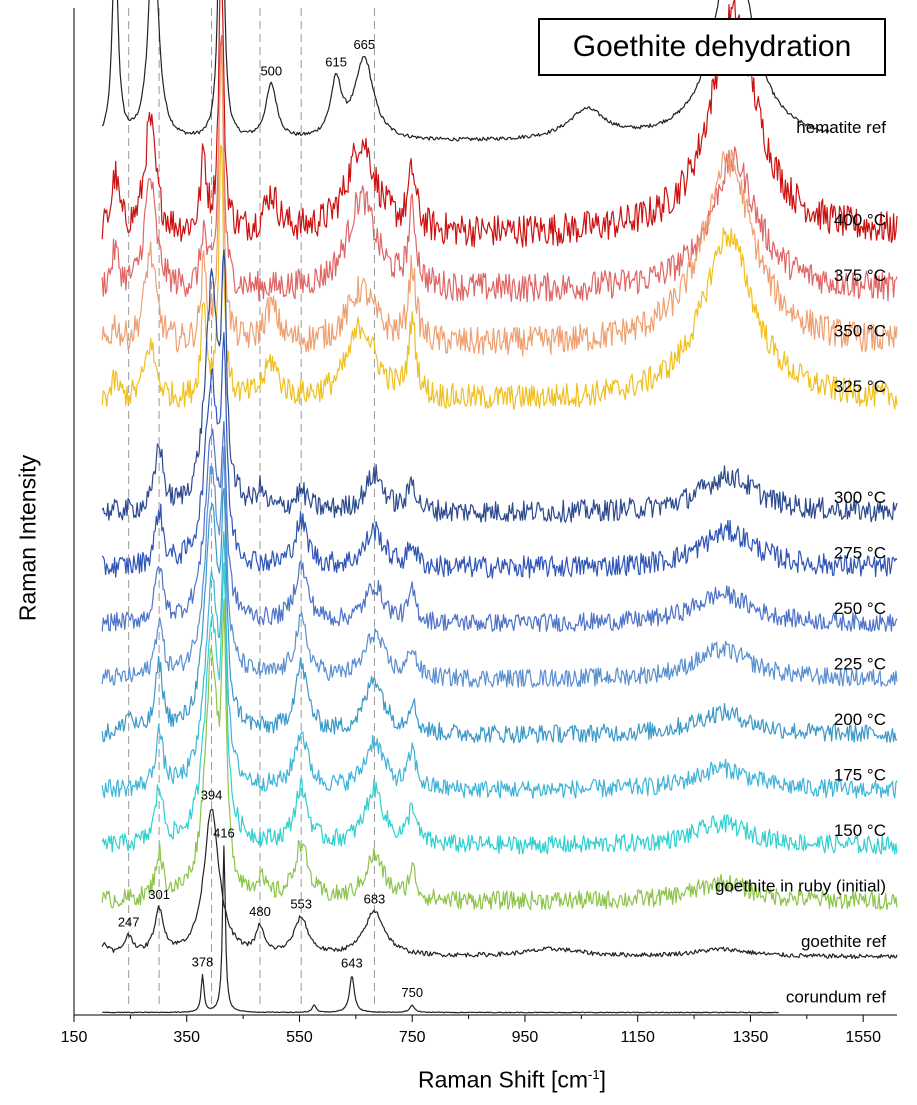  Describe the element at coordinates (159, 894) in the screenshot. I see `peak-label: 301` at that location.